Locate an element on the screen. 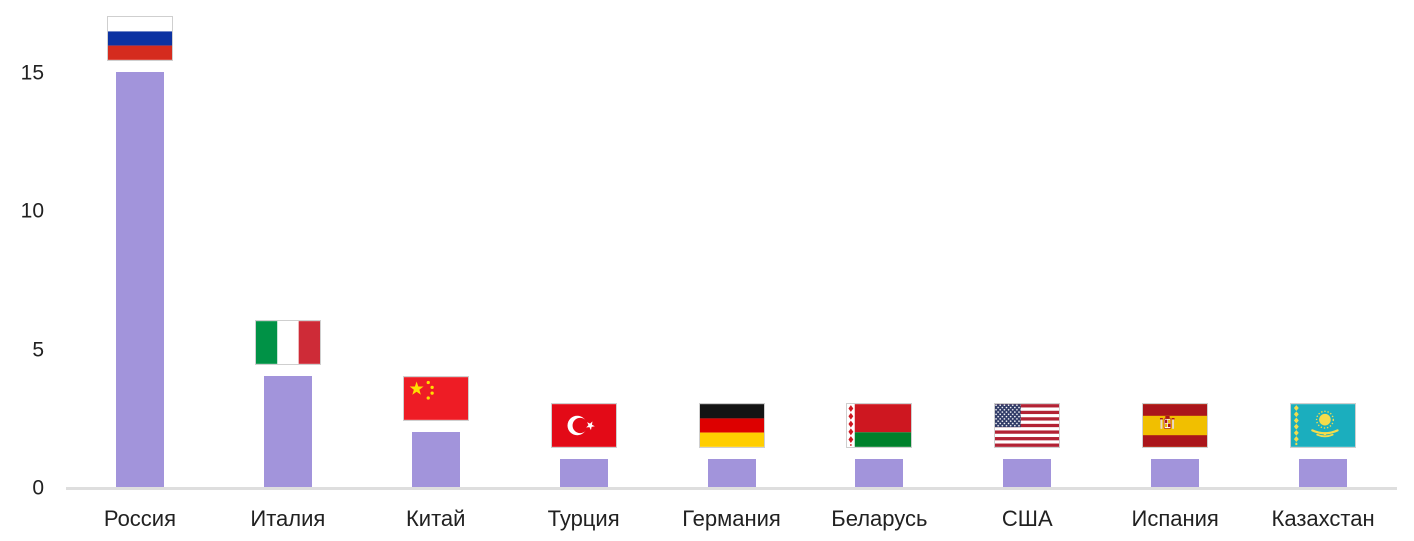 The width and height of the screenshot is (1414, 541). russia-flag-icon is located at coordinates (139, 38).